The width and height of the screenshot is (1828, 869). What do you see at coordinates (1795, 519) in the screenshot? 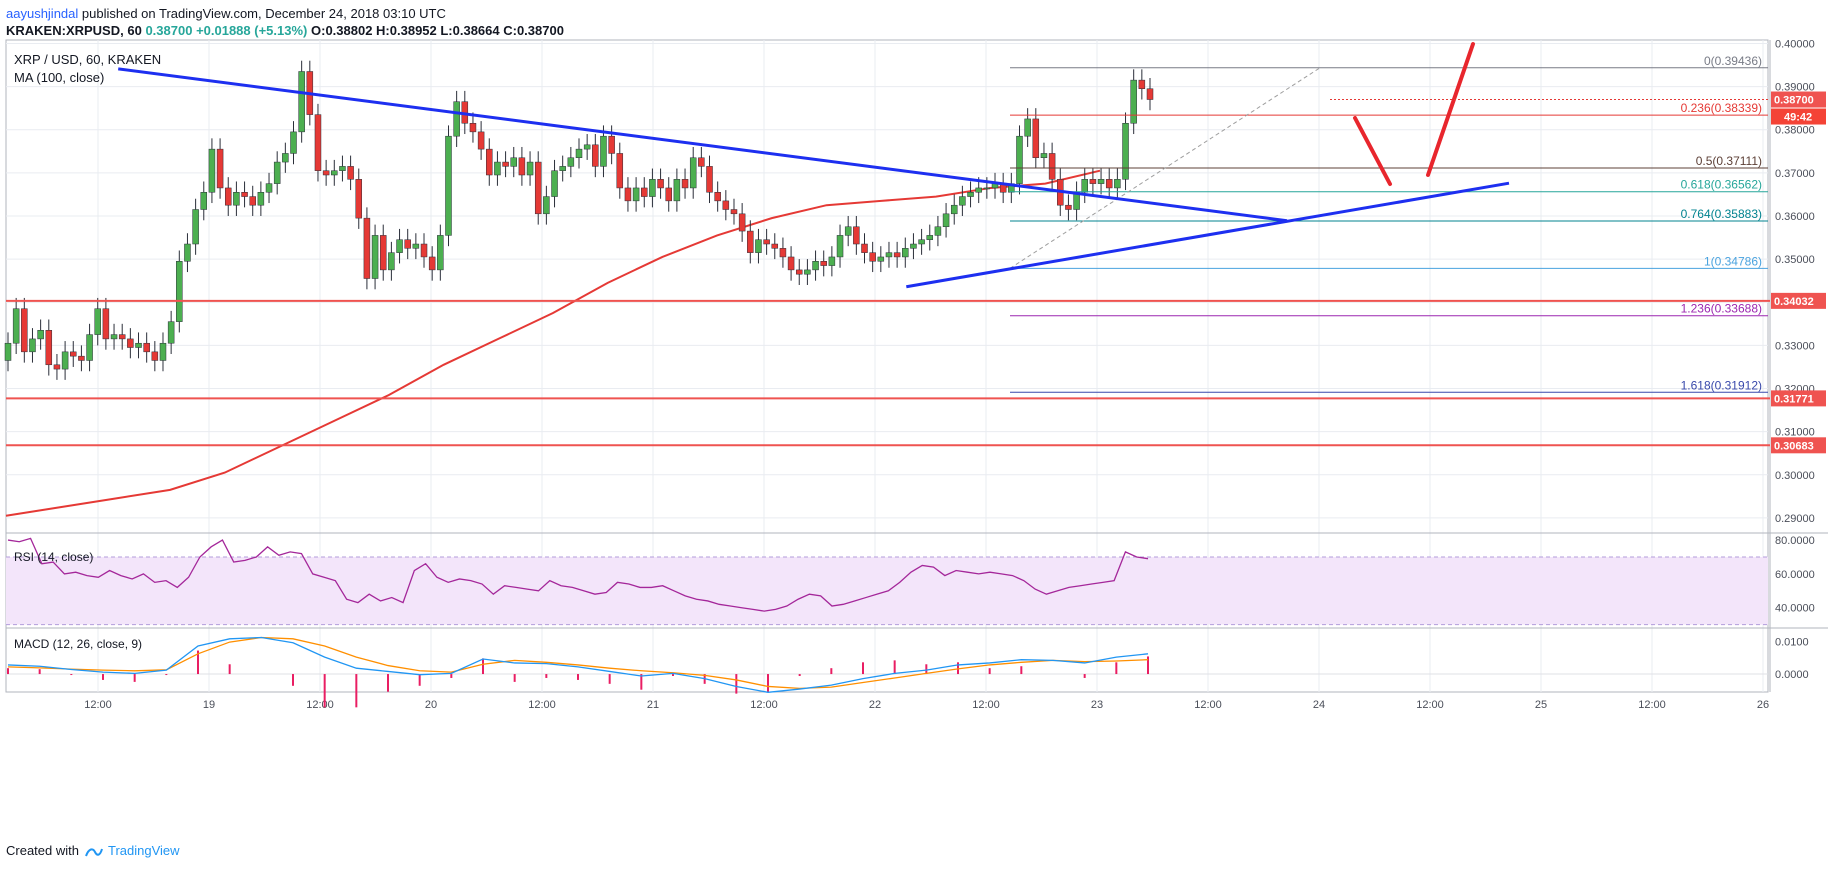
I see `price-axis-label: 0.29000` at bounding box center [1795, 519].